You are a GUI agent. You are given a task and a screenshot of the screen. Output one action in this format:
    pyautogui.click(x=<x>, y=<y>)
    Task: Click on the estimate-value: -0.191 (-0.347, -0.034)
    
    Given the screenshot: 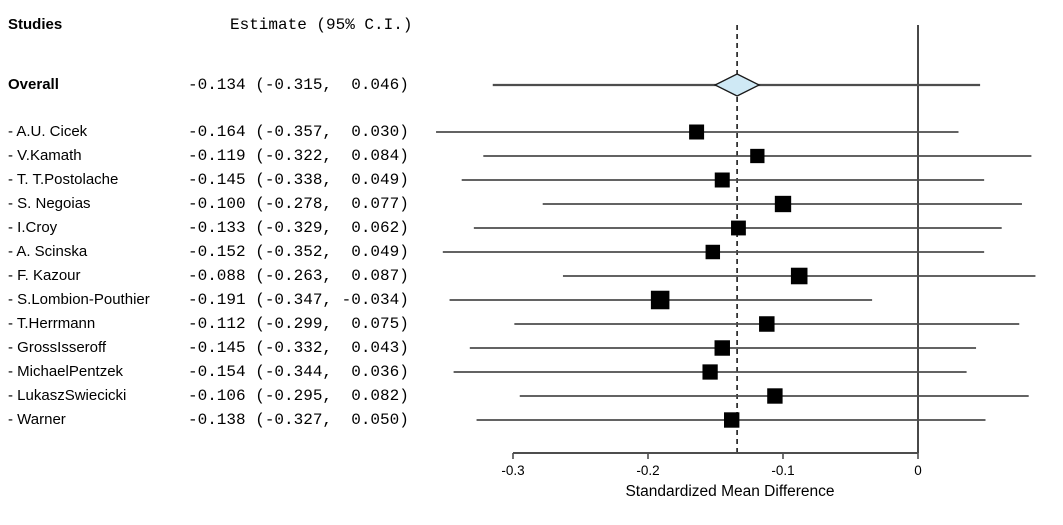 What is the action you would take?
    pyautogui.click(x=298, y=300)
    